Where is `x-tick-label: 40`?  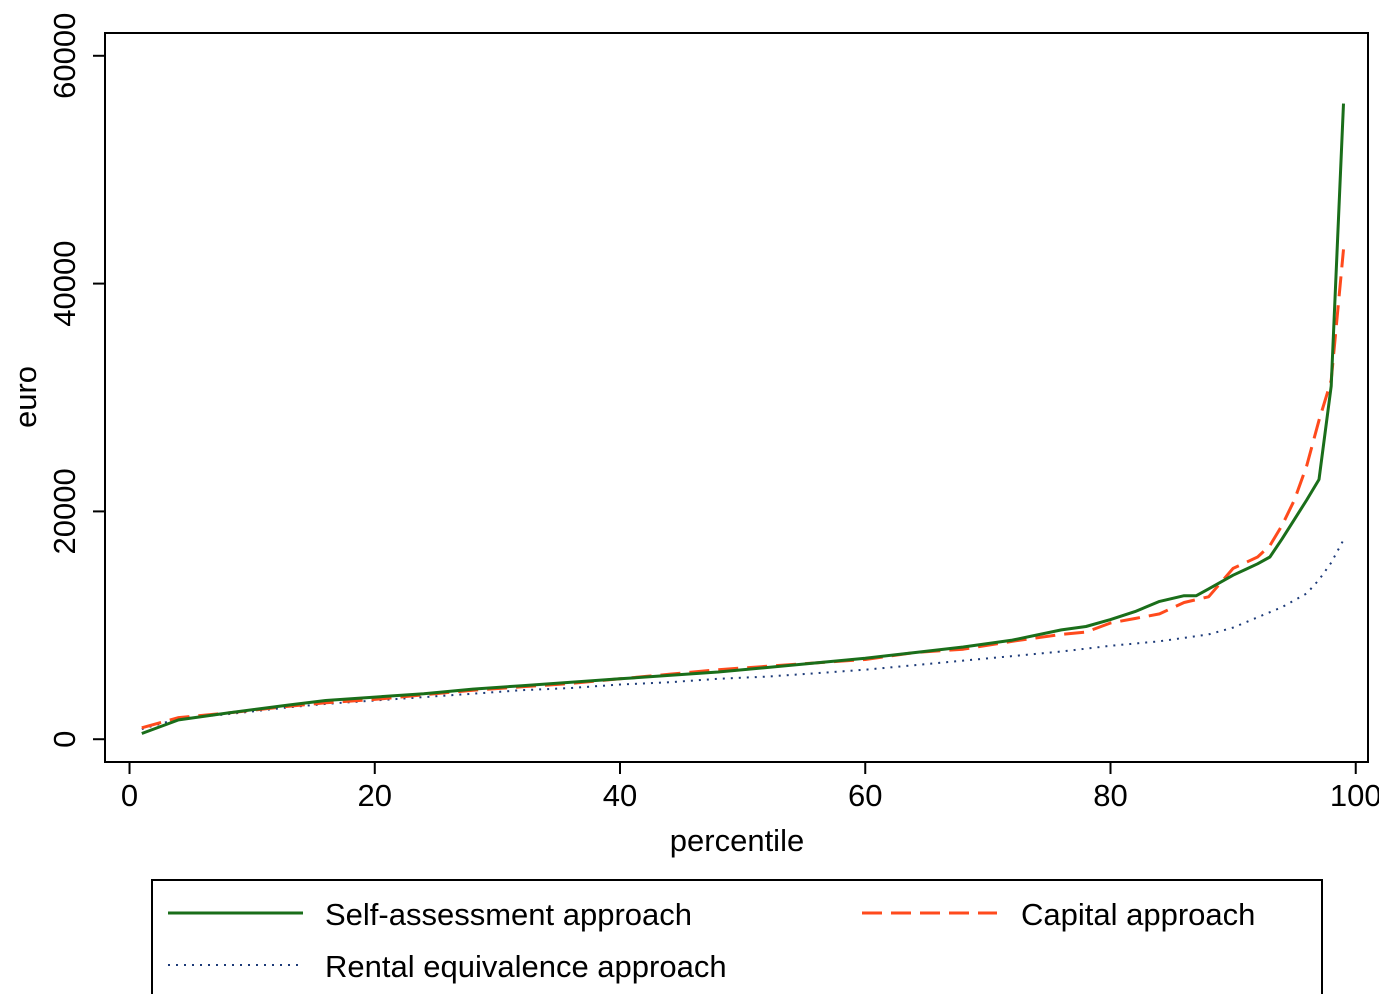
x-tick-label: 40 is located at coordinates (620, 795).